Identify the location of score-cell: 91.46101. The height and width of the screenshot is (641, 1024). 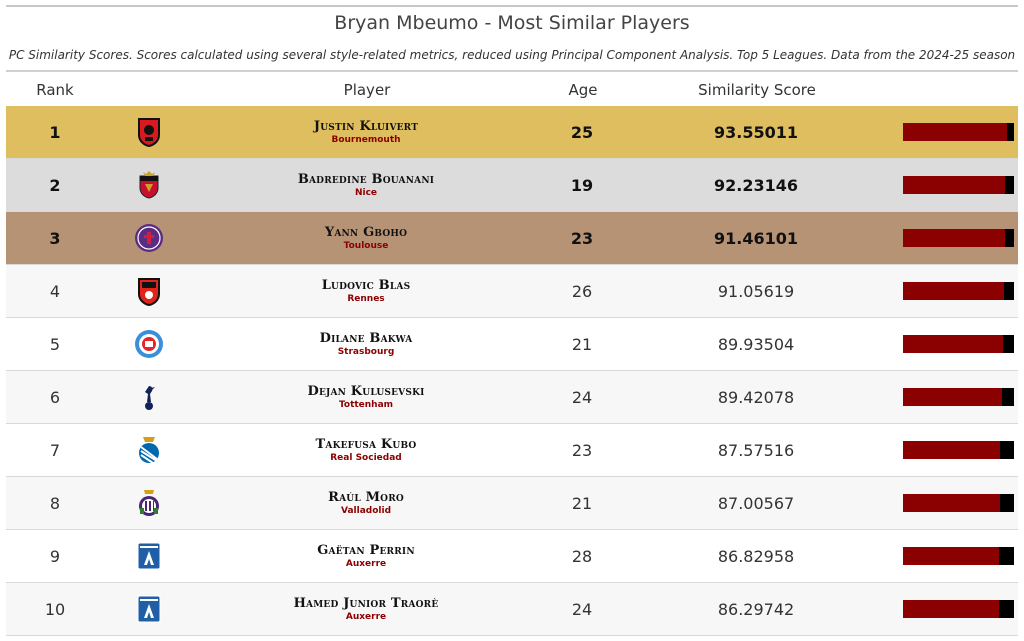
(755, 238).